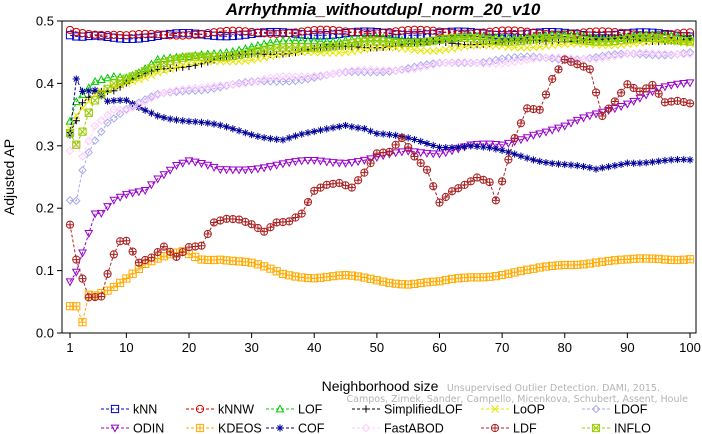 Image resolution: width=702 pixels, height=434 pixels. Describe the element at coordinates (126, 347) in the screenshot. I see `x-tick-label: 10` at that location.